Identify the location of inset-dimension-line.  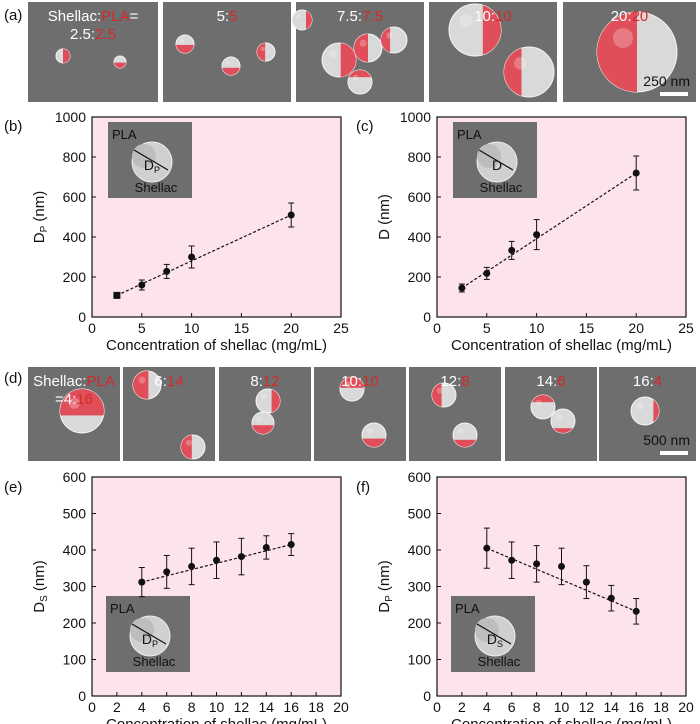
(149, 634).